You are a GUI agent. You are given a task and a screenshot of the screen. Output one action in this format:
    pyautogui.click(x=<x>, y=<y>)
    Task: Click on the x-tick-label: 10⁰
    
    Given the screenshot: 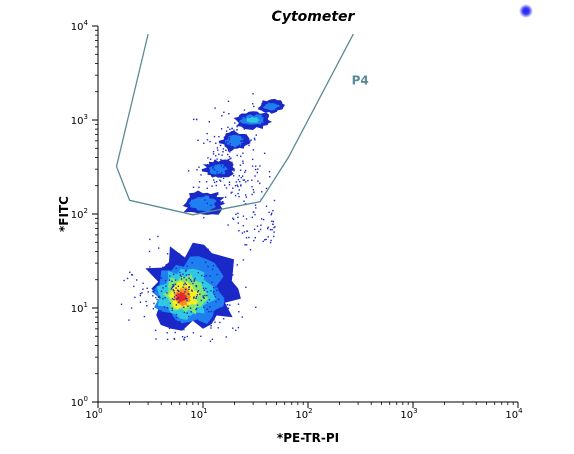 What is the action you would take?
    pyautogui.click(x=93, y=414)
    